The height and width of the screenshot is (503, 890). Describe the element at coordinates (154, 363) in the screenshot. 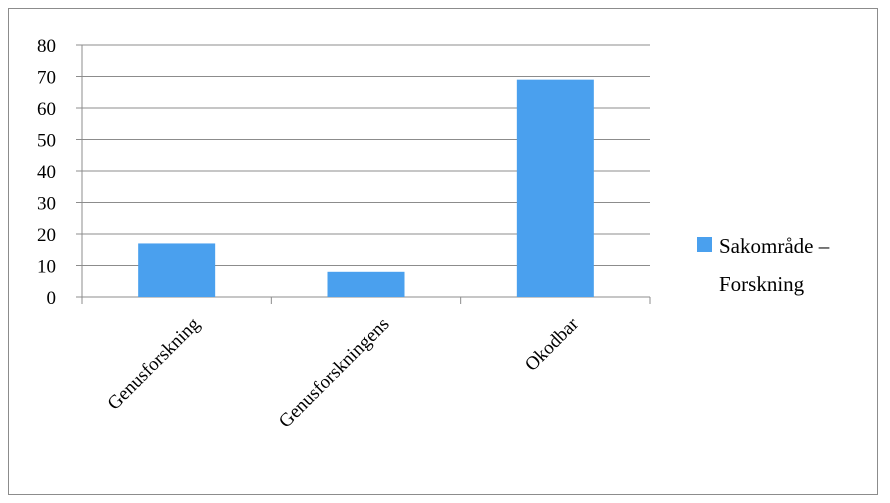

I see `x-category-label: Genusforskning` at that location.